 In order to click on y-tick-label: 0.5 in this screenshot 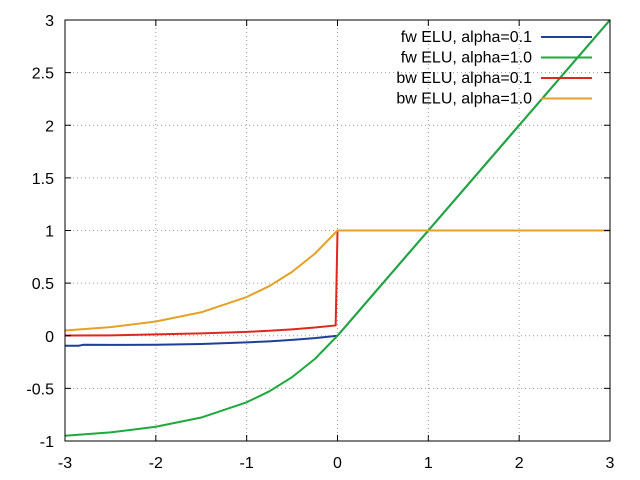, I will do `click(43, 284)`.